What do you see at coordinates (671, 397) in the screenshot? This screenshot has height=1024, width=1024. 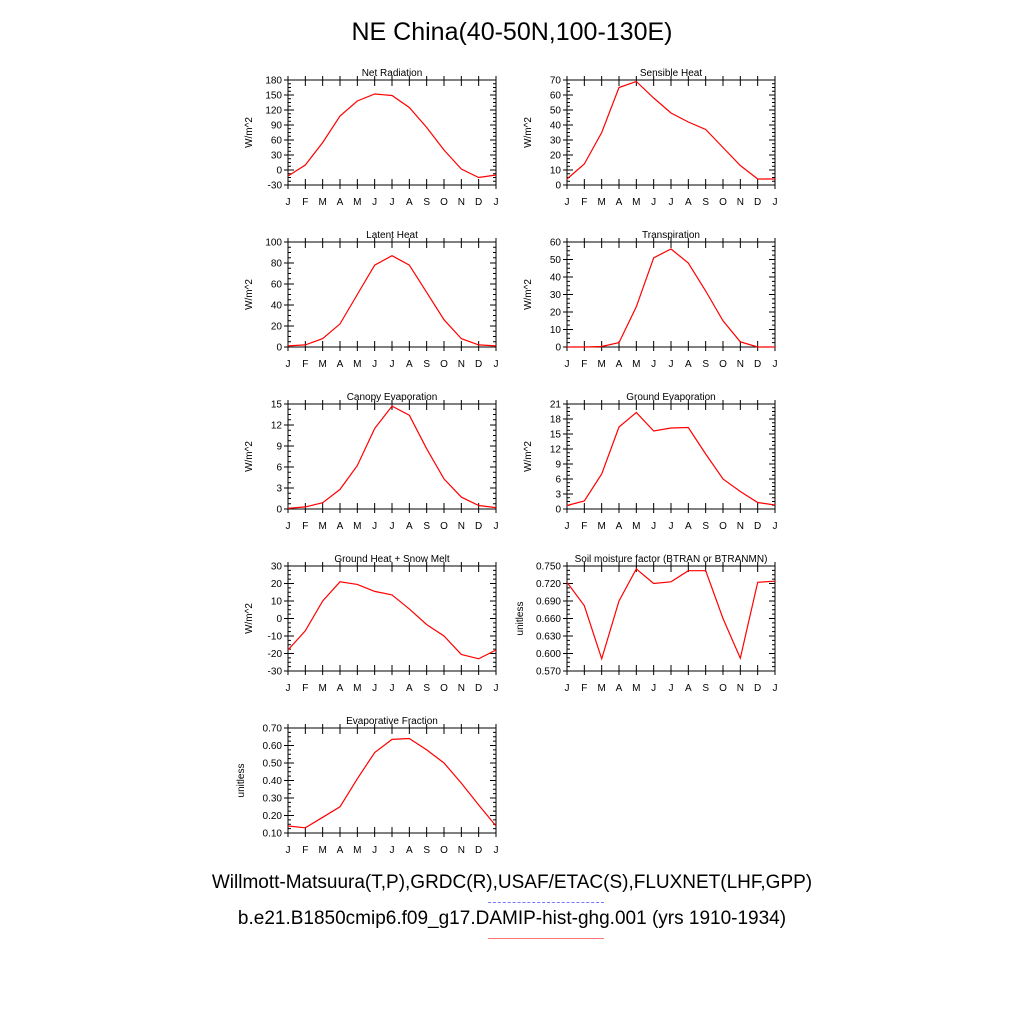 I see `chart-title: Ground Evaporation` at bounding box center [671, 397].